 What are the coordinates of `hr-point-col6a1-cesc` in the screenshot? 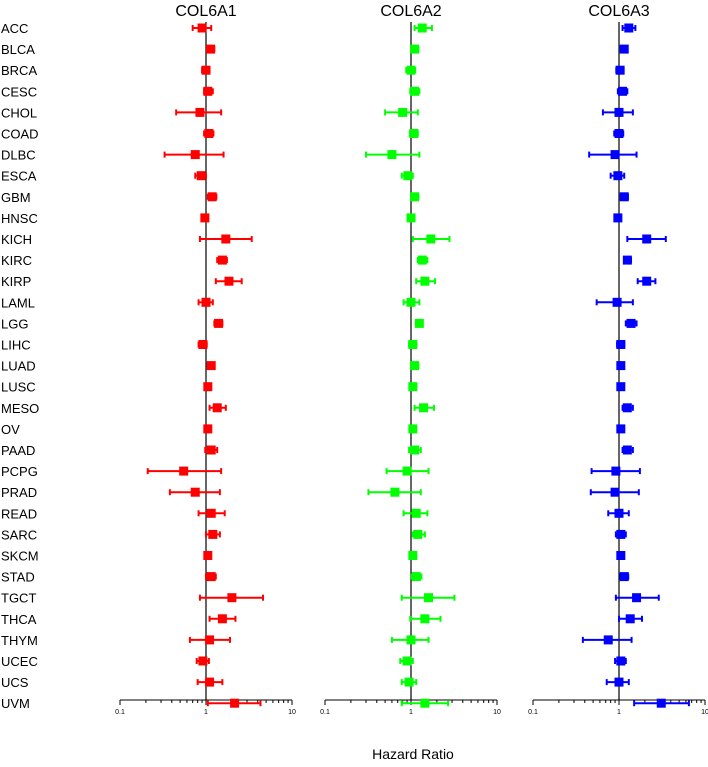 It's located at (208, 91).